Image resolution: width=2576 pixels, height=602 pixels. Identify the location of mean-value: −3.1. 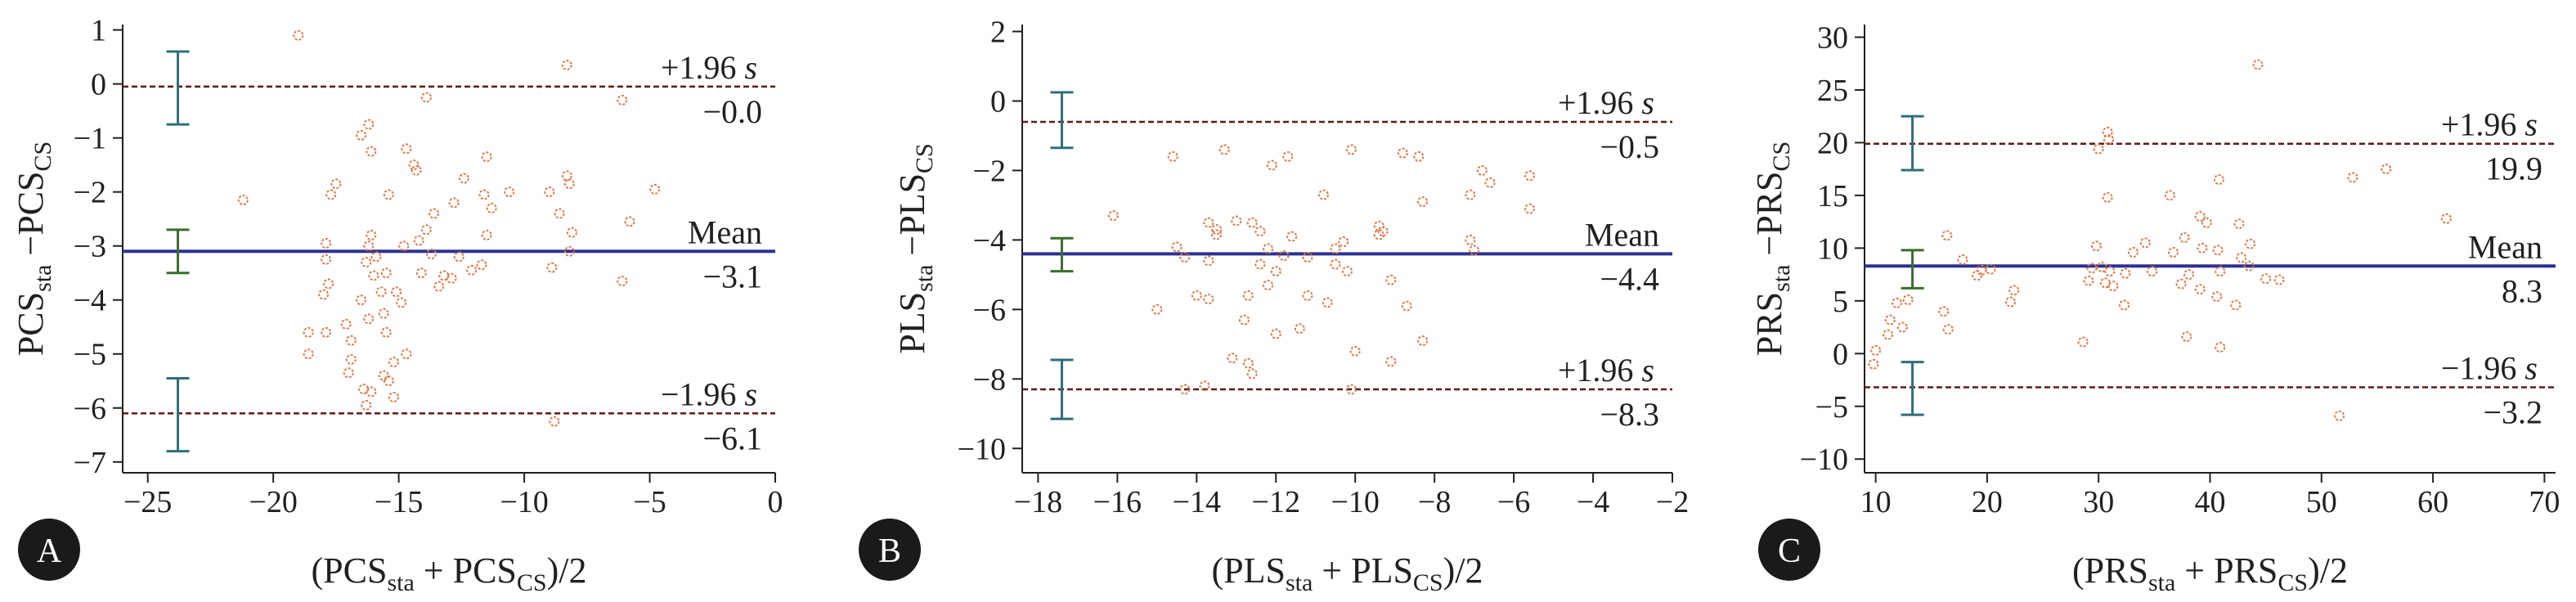
(732, 276).